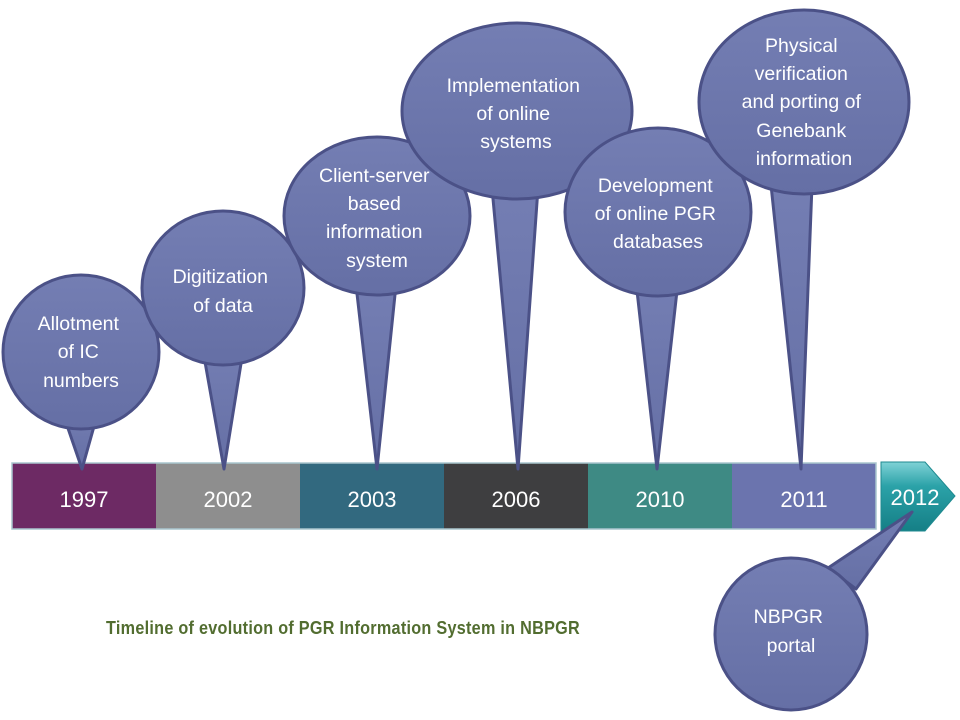 The height and width of the screenshot is (720, 960). I want to click on timeline-segment-1997, so click(84, 496).